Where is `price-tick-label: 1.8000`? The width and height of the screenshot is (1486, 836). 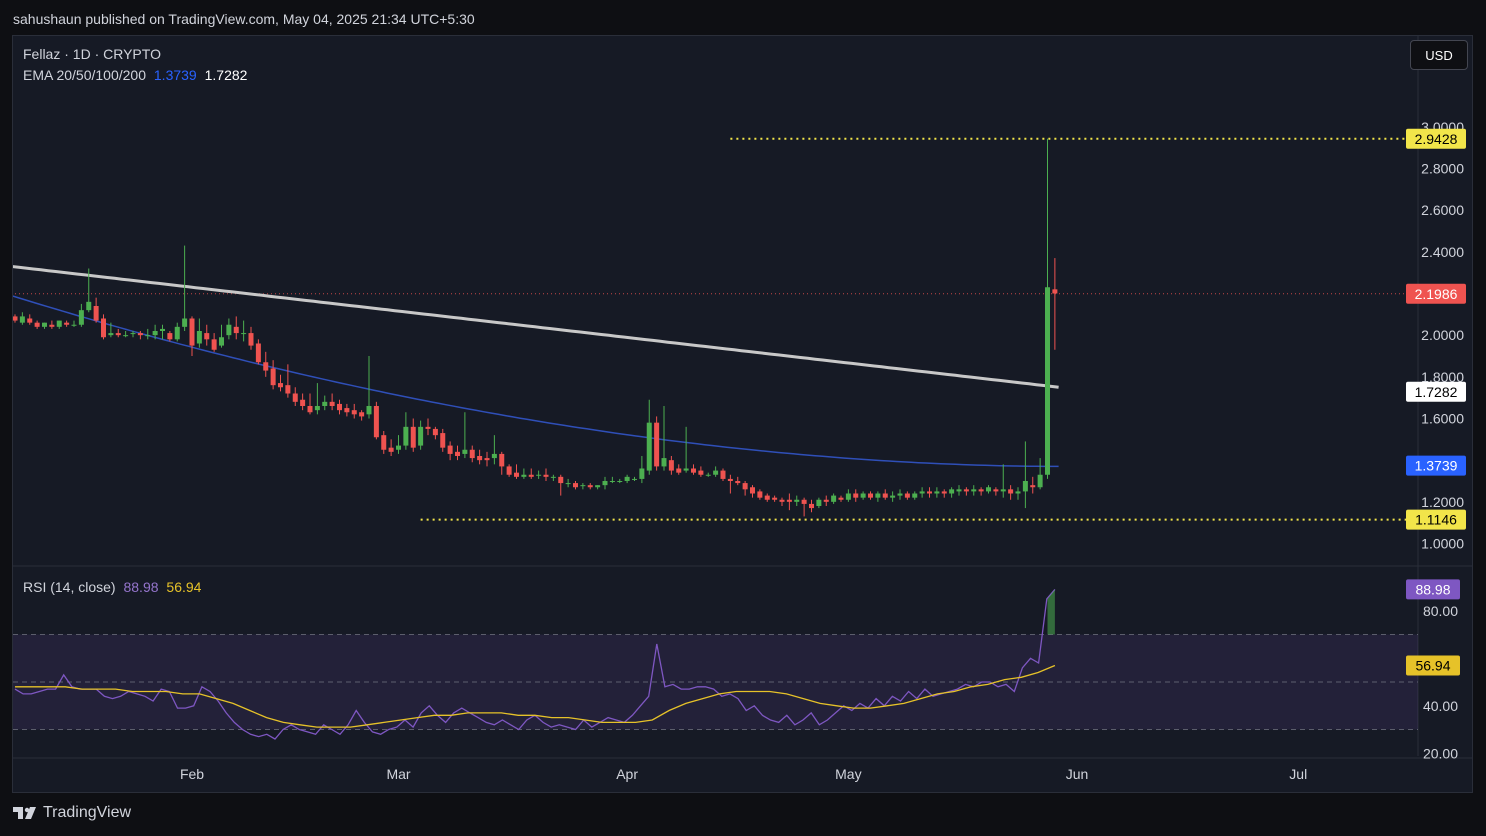 price-tick-label: 1.8000 is located at coordinates (1442, 377).